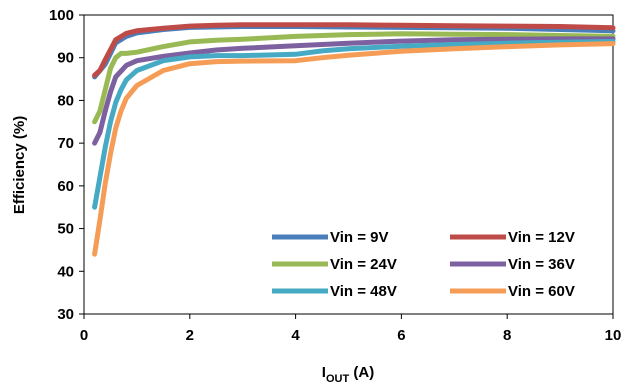 This screenshot has width=624, height=387. I want to click on y-tick-label: 90, so click(65, 58).